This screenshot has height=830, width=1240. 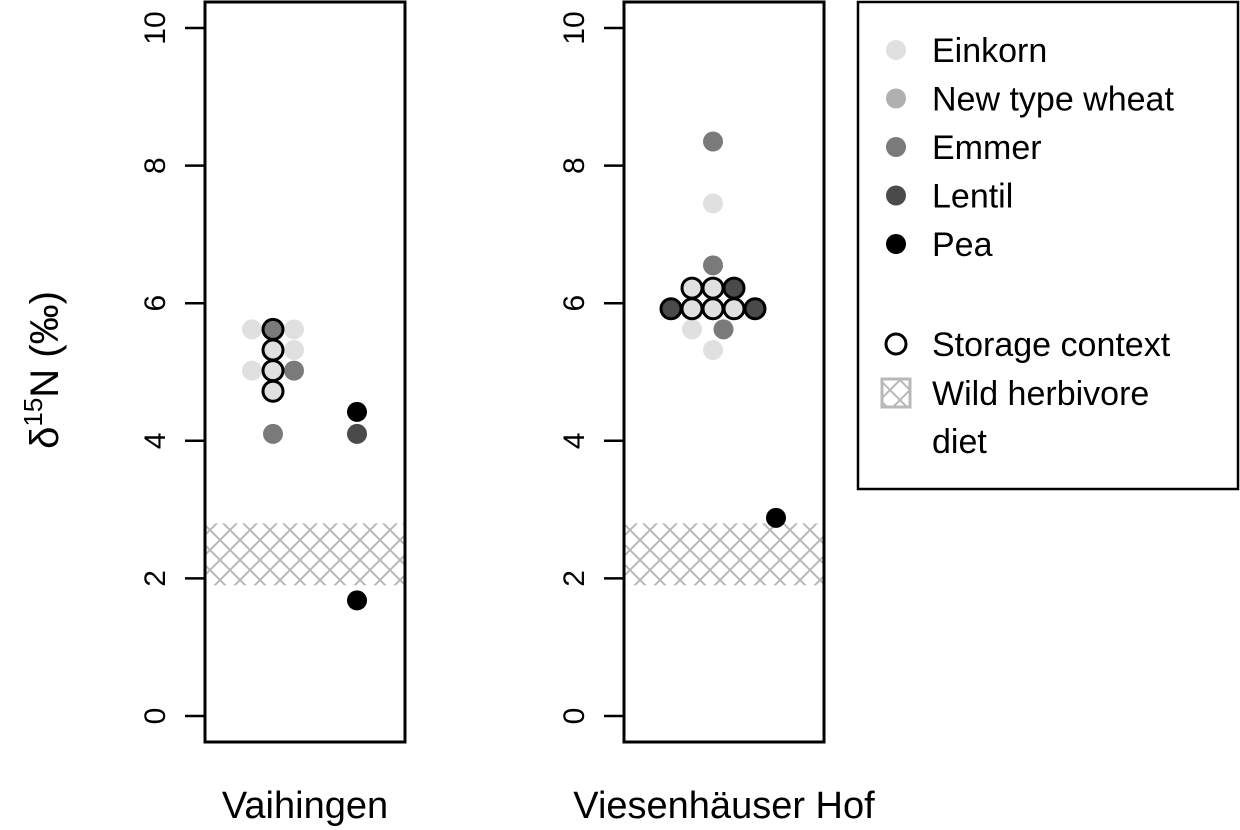 What do you see at coordinates (724, 554) in the screenshot?
I see `panel-viesenhauser-hof-hatch-band` at bounding box center [724, 554].